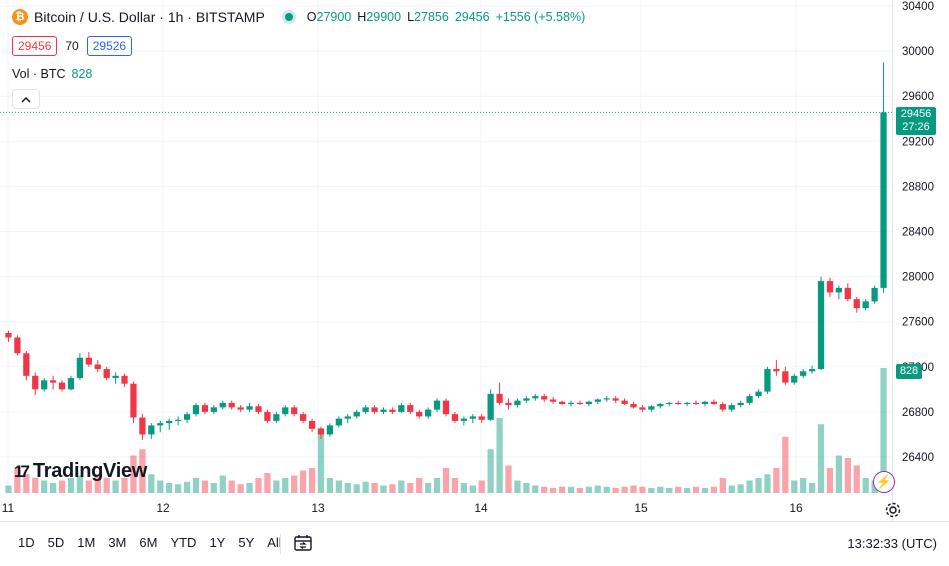 This screenshot has width=949, height=566. What do you see at coordinates (39, 74) in the screenshot?
I see `volume-label: Vol · BTC` at bounding box center [39, 74].